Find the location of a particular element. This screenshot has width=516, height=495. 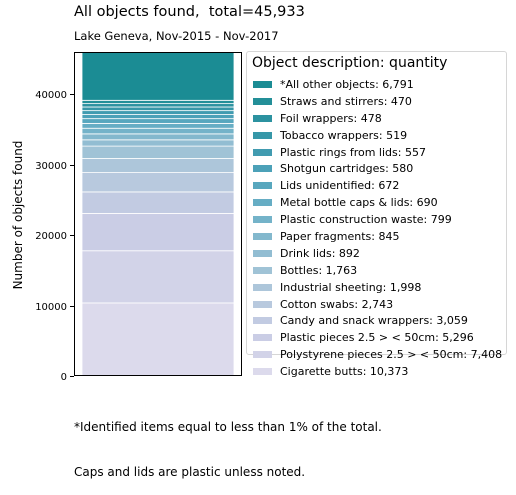

legend-label: Foil wrappers: 478 is located at coordinates (331, 118).